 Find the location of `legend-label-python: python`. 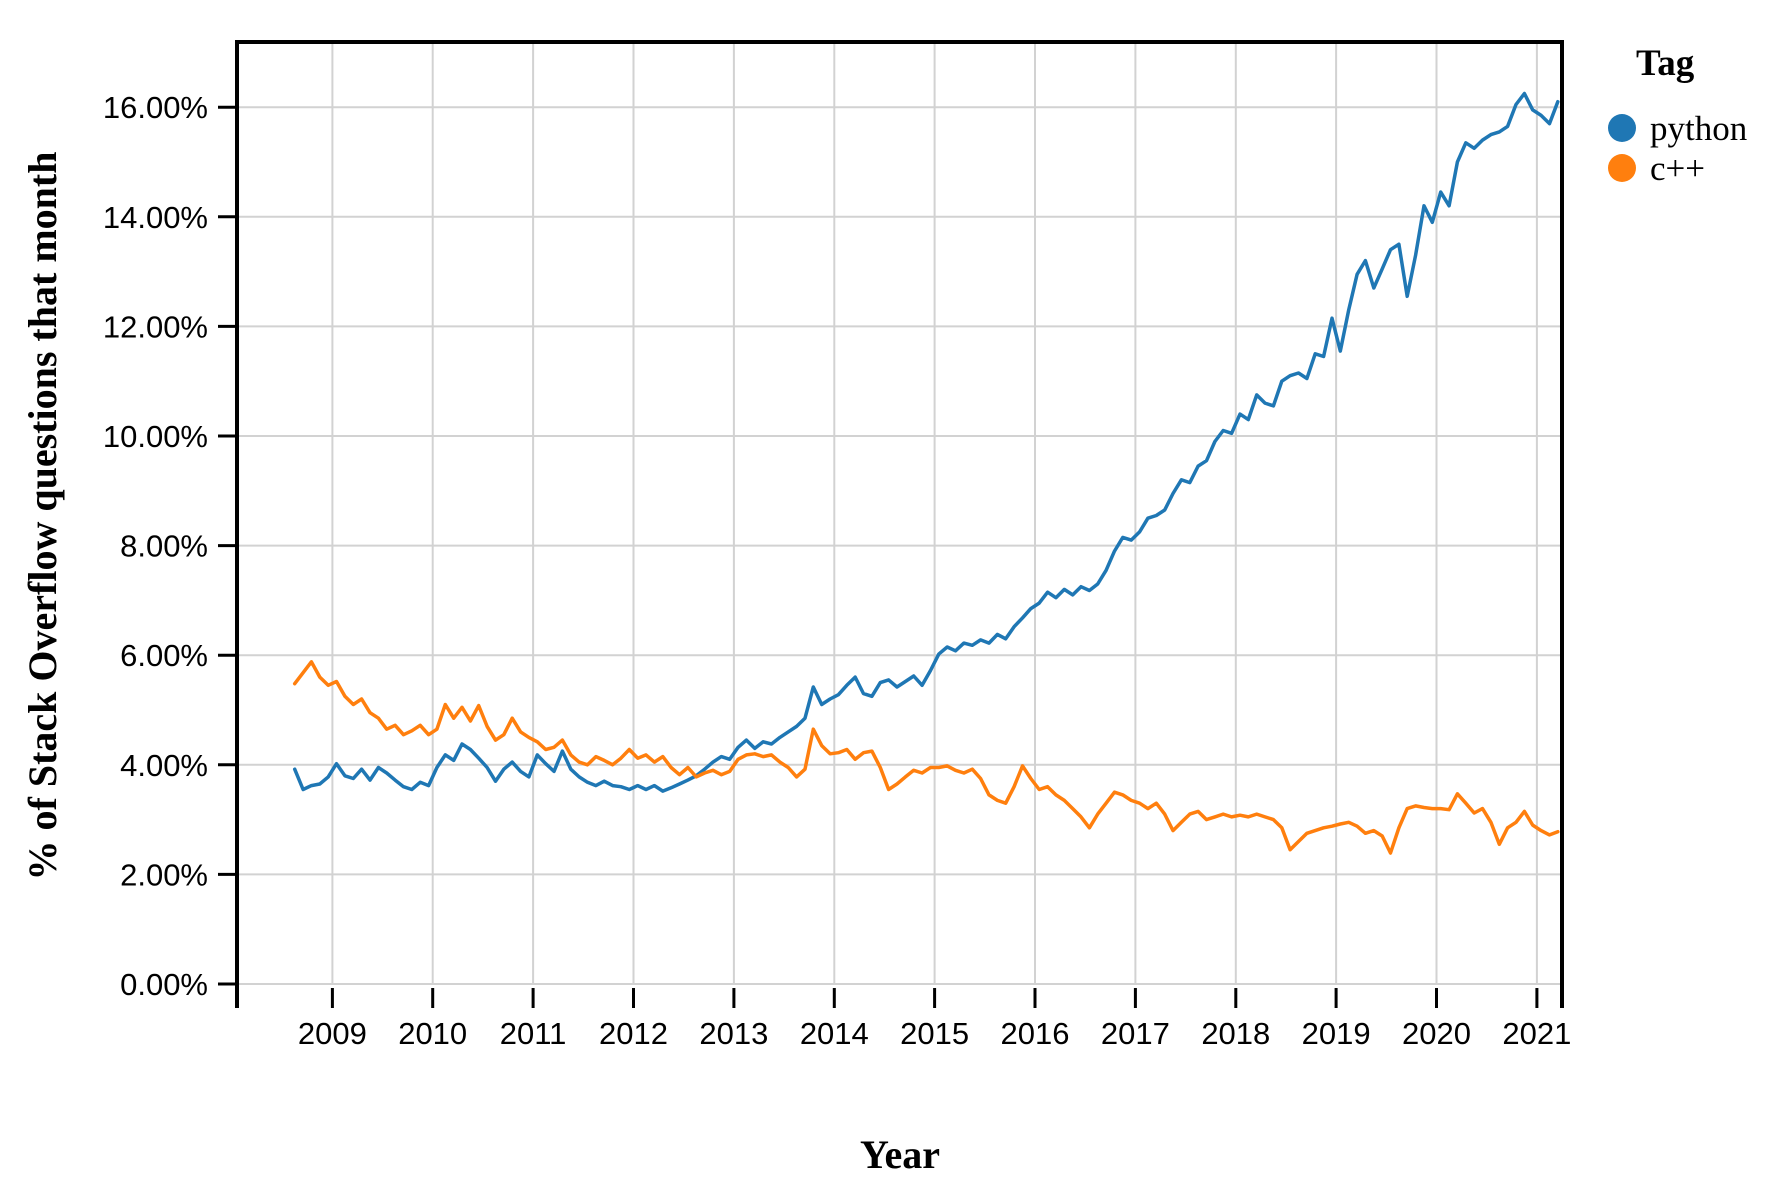

legend-label-python: python is located at coordinates (1698, 128).